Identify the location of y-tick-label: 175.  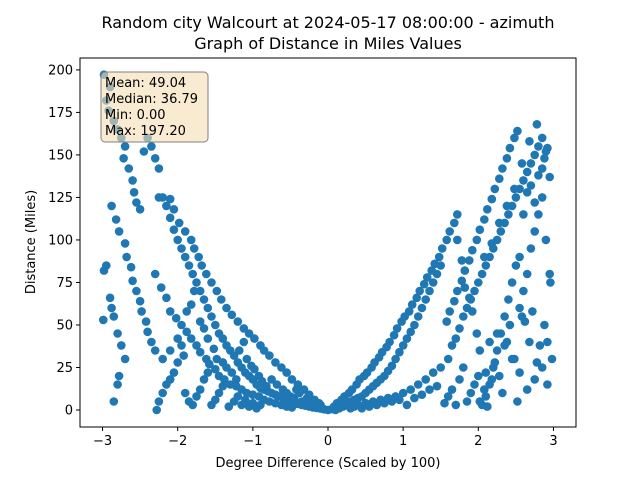
(60, 113).